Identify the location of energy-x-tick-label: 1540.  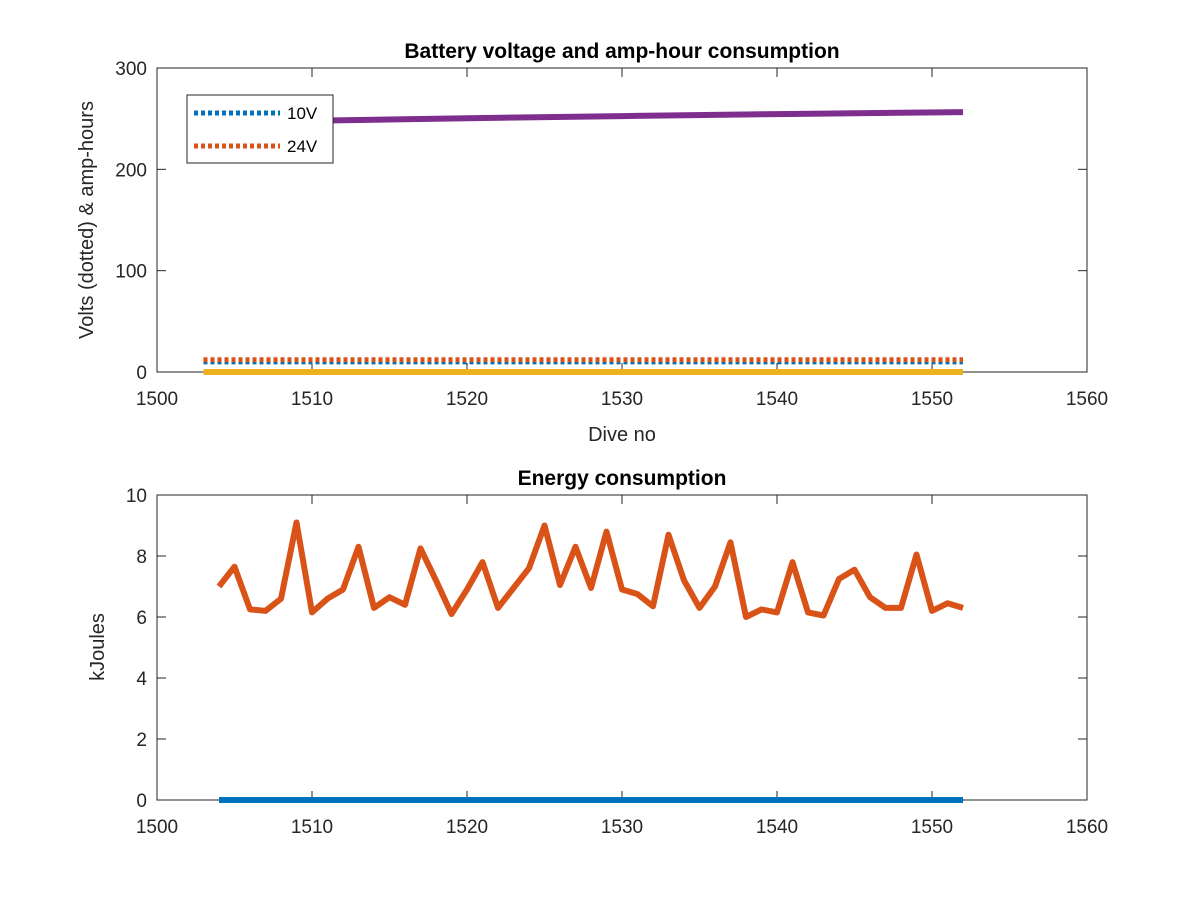
(777, 827).